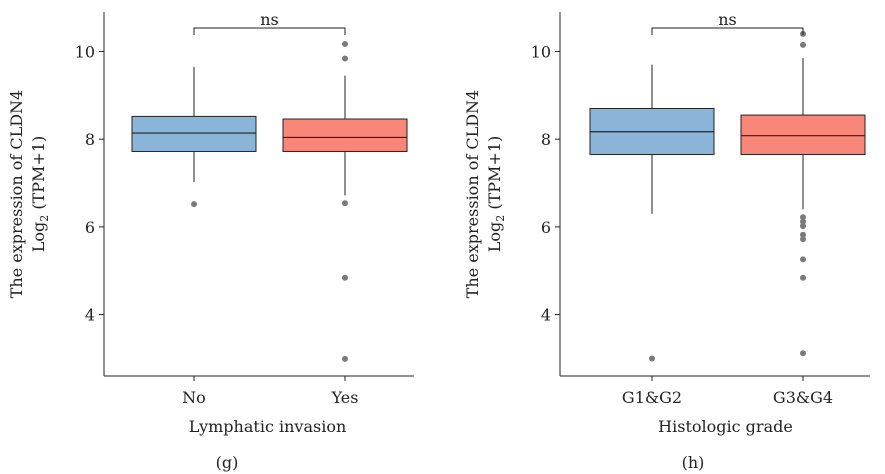 This screenshot has width=885, height=474. Describe the element at coordinates (268, 426) in the screenshot. I see `x-axis-label: Lymphatic invasion` at that location.